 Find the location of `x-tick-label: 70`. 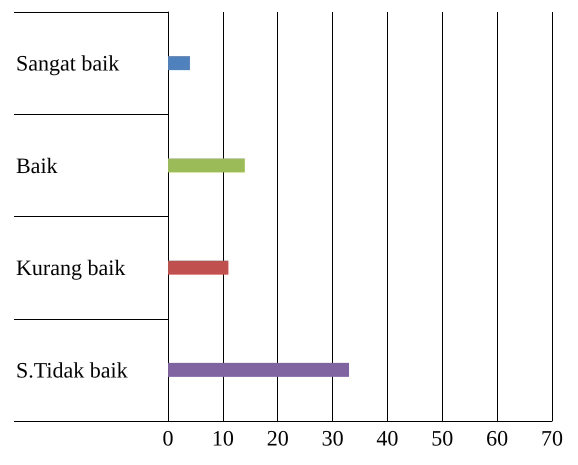

x-tick-label: 70 is located at coordinates (552, 438).